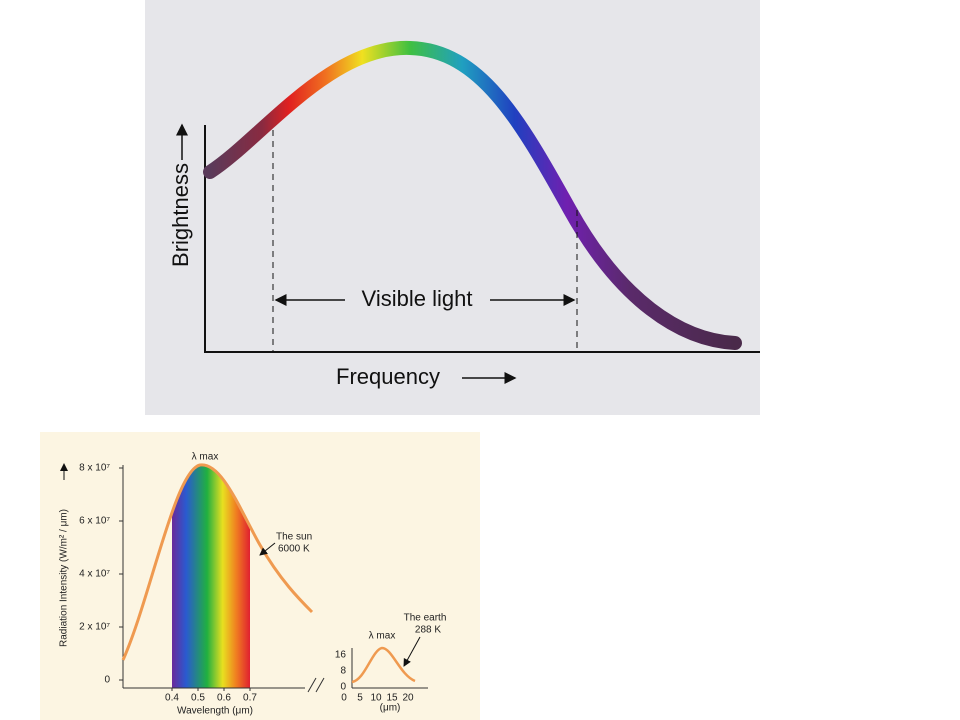 This screenshot has width=960, height=720. Describe the element at coordinates (172, 698) in the screenshot. I see `x-tick-label: 0.4` at that location.